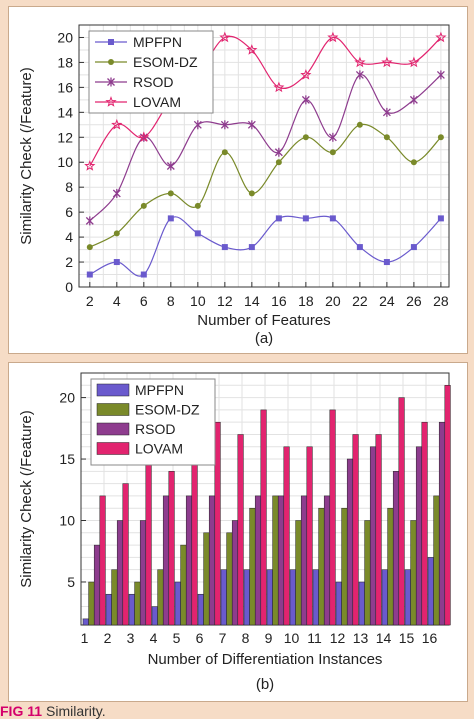  Describe the element at coordinates (65, 87) in the screenshot. I see `y-tick-label: 16` at that location.